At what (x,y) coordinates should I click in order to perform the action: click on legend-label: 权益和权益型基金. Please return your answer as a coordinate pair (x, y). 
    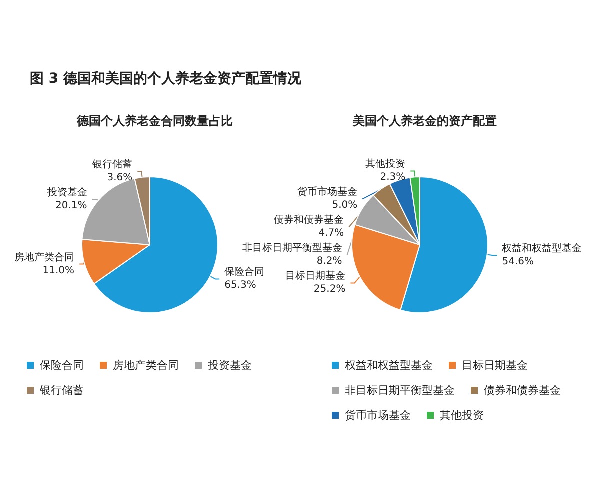
    Looking at the image, I should click on (388, 365).